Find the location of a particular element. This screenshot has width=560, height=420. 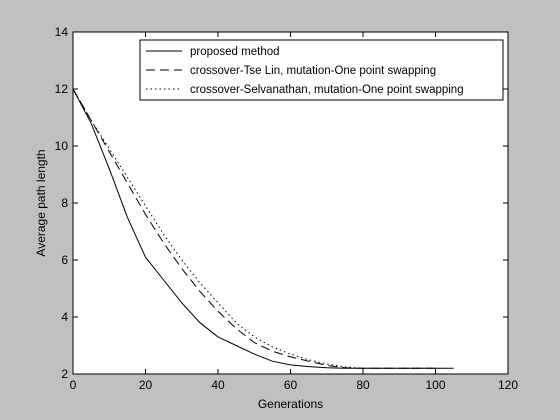

x-tick-label: 100 is located at coordinates (435, 385).